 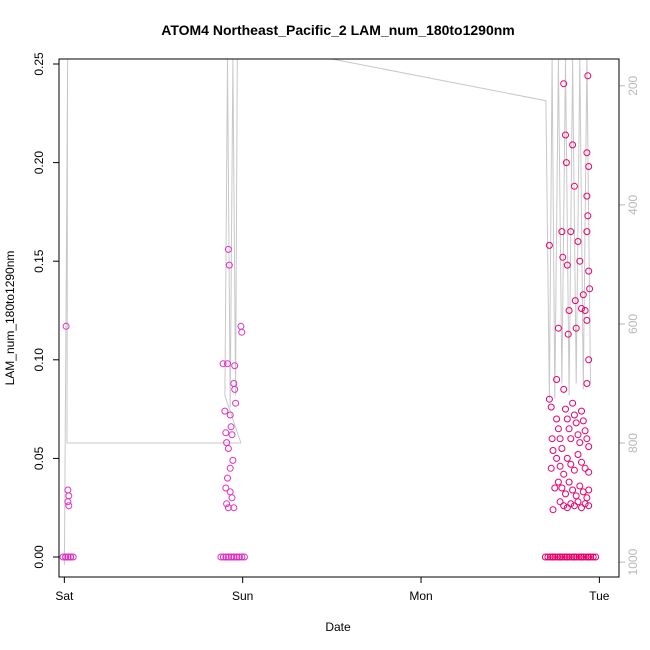 I want to click on y-tick-label: 0.20, so click(x=39, y=163).